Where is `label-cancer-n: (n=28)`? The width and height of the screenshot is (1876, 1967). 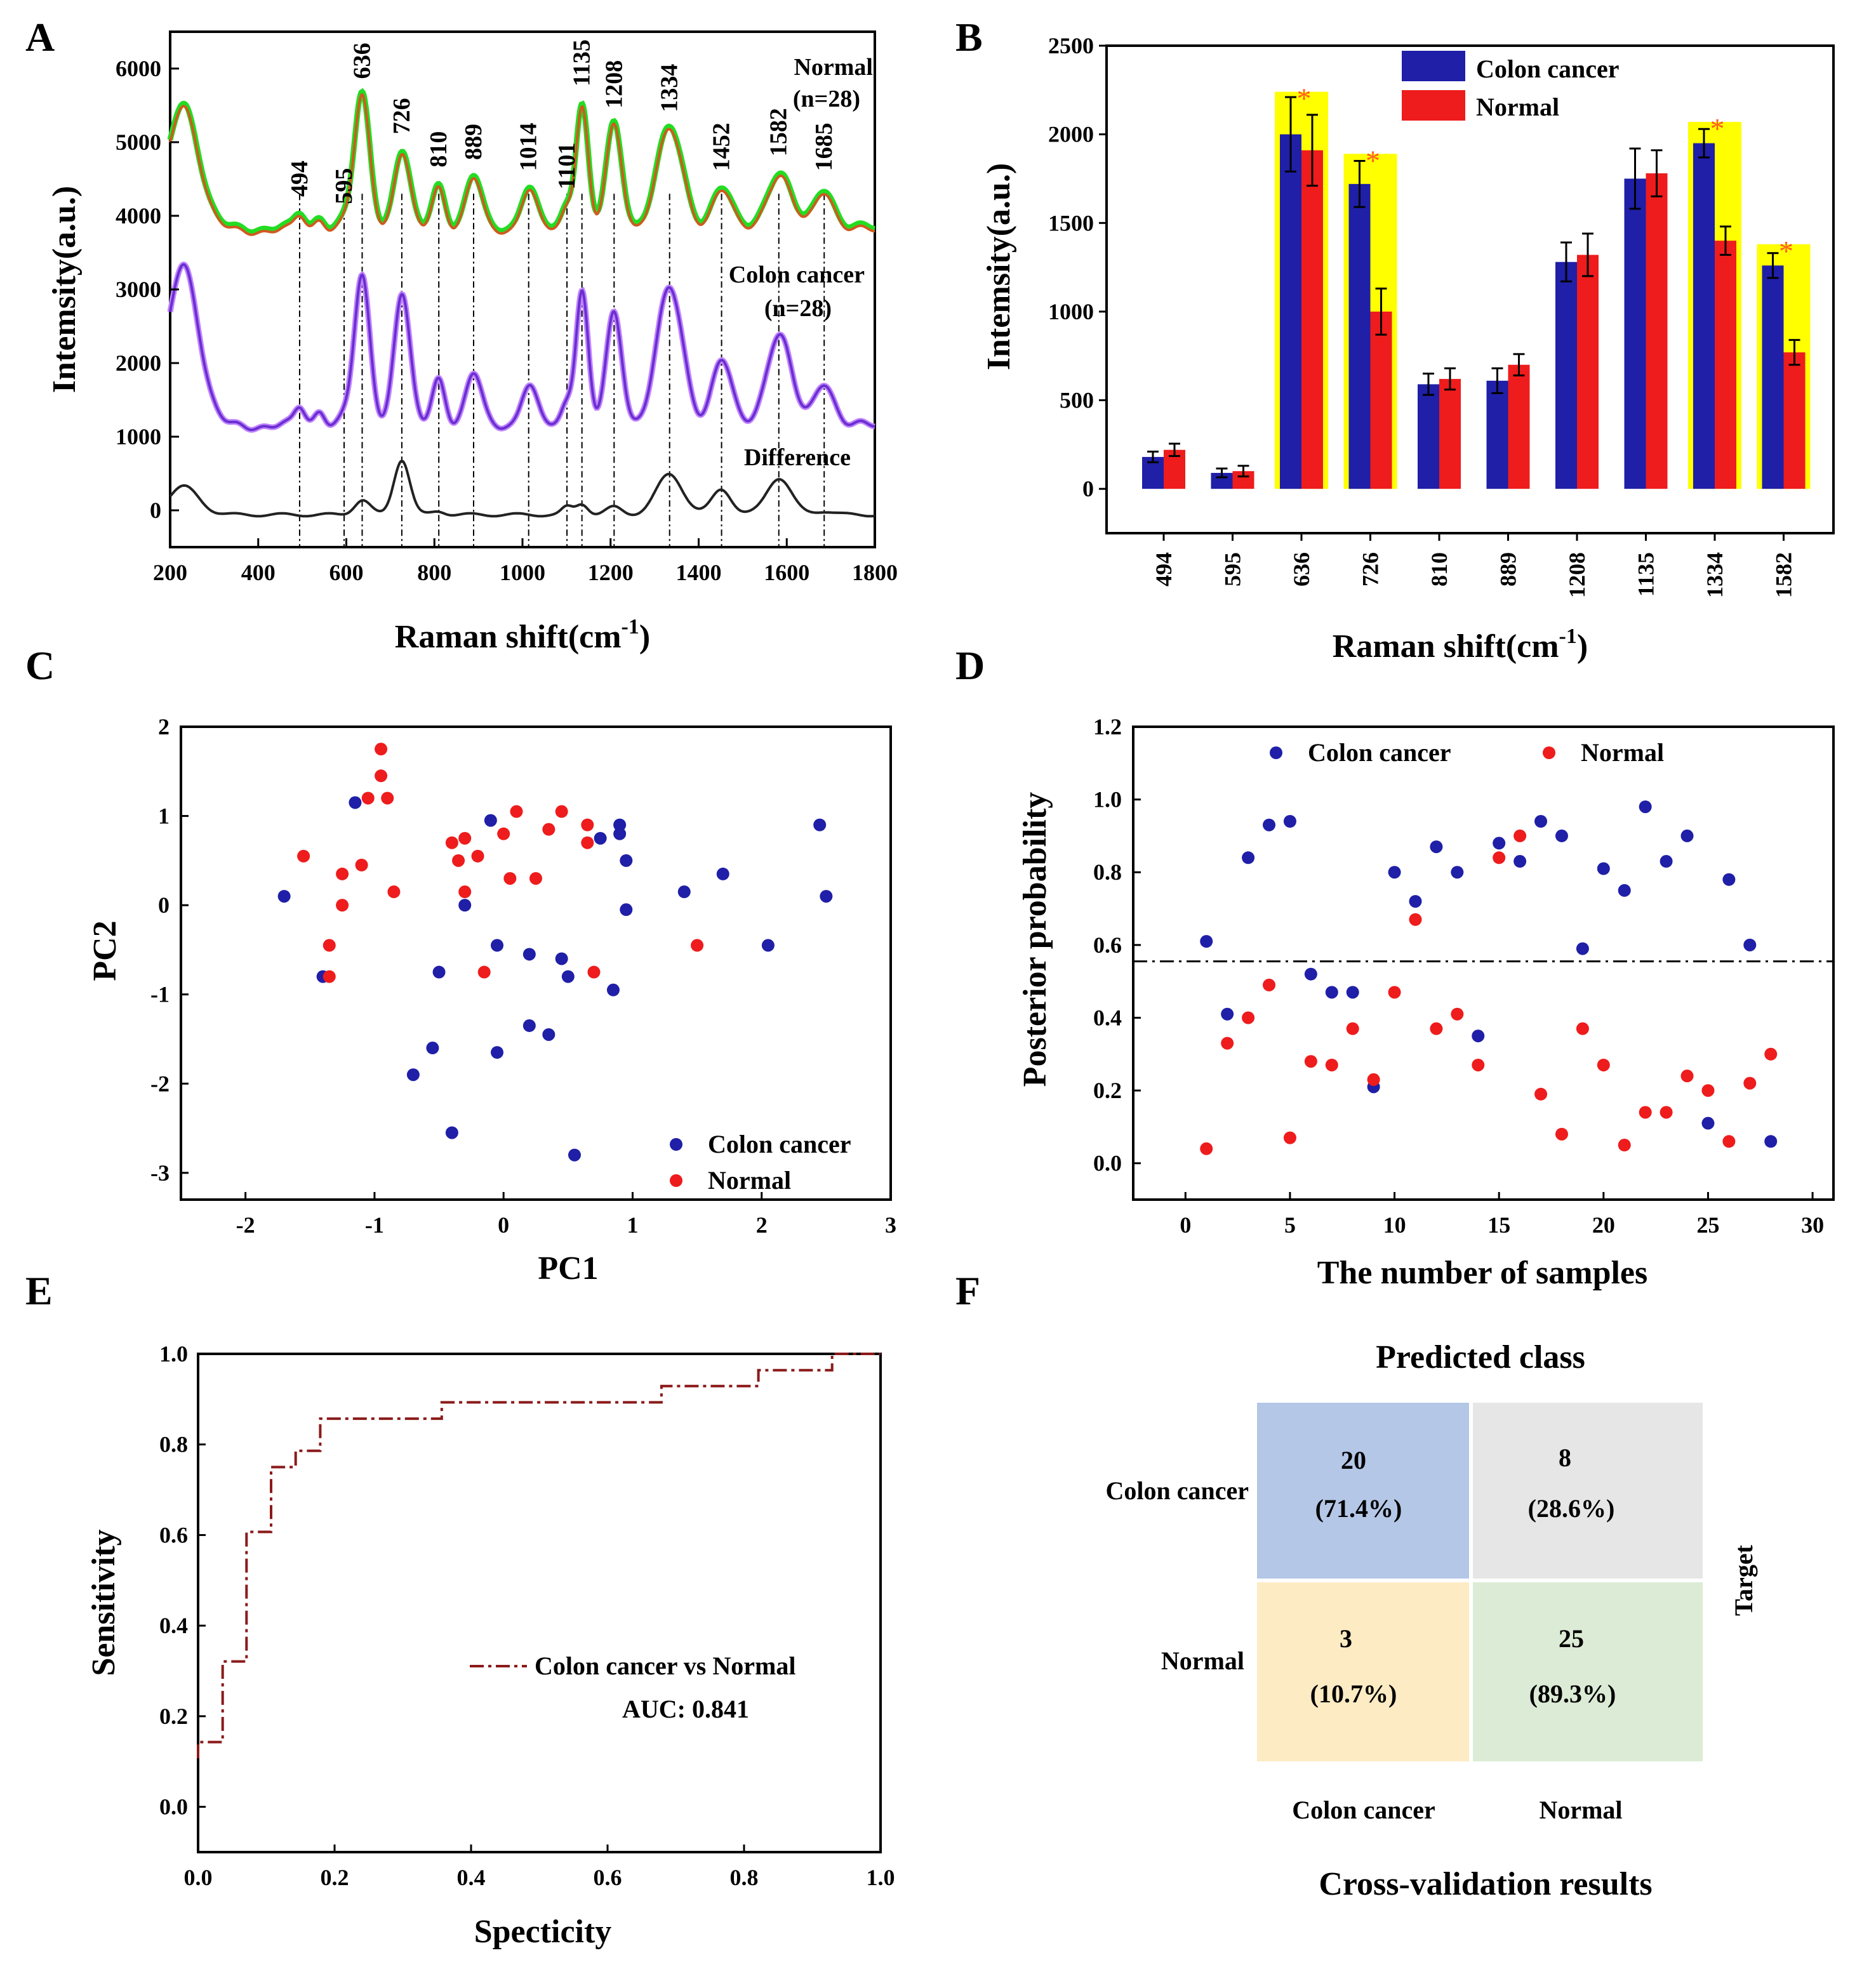 label-cancer-n: (n=28) is located at coordinates (798, 308).